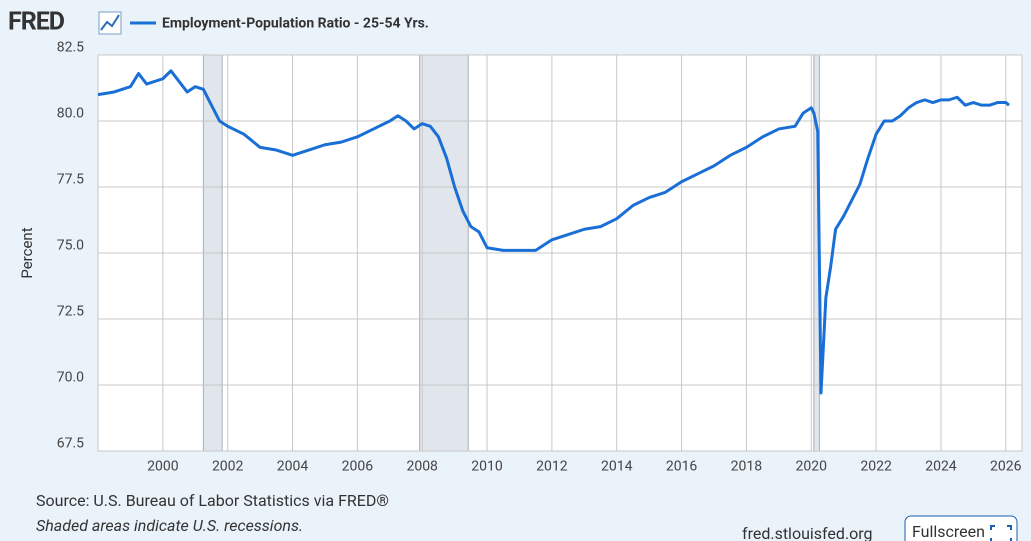  Describe the element at coordinates (70, 312) in the screenshot. I see `y-tick-label: 72.5` at that location.